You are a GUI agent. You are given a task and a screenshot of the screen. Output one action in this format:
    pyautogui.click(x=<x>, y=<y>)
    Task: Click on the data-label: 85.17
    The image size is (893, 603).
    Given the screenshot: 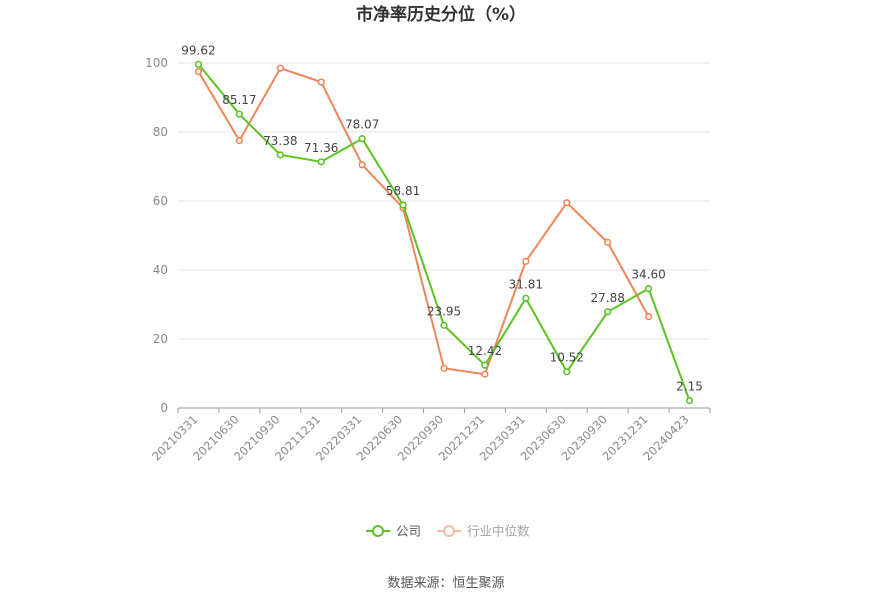 What is the action you would take?
    pyautogui.click(x=239, y=100)
    